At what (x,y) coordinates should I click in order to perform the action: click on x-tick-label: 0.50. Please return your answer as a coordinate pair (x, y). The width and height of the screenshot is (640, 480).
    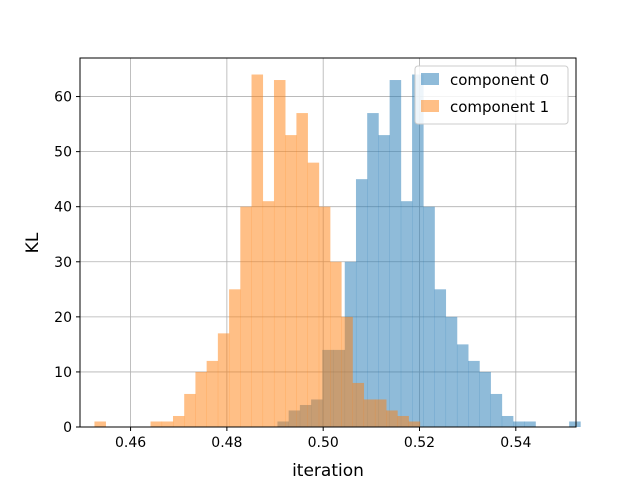
    Looking at the image, I should click on (323, 443).